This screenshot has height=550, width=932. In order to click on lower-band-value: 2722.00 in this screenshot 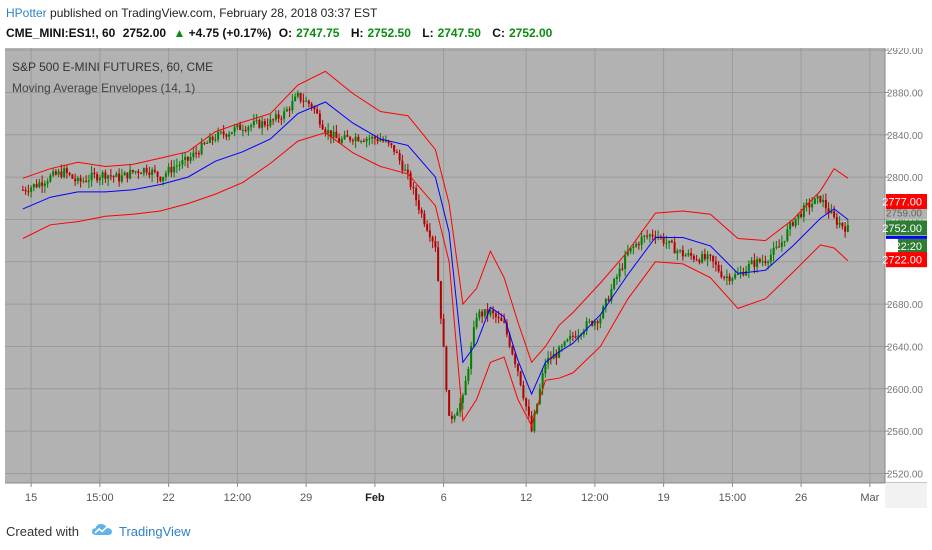, I will do `click(902, 261)`.